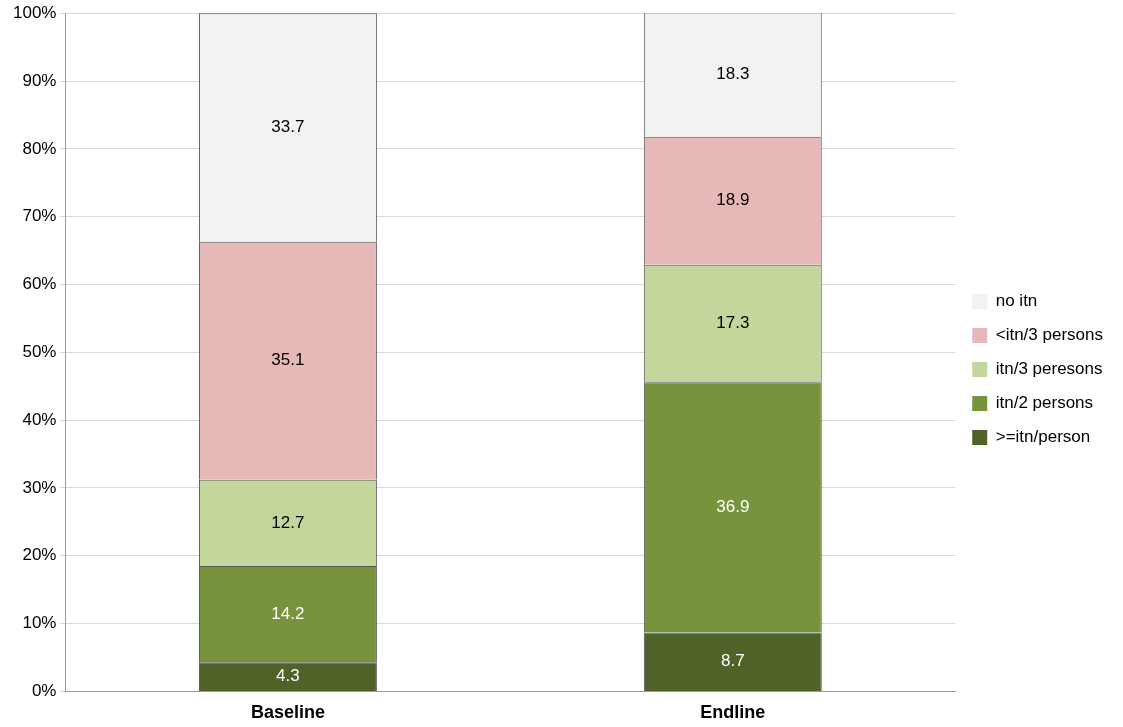  Describe the element at coordinates (288, 613) in the screenshot. I see `data-label: 14.2` at that location.